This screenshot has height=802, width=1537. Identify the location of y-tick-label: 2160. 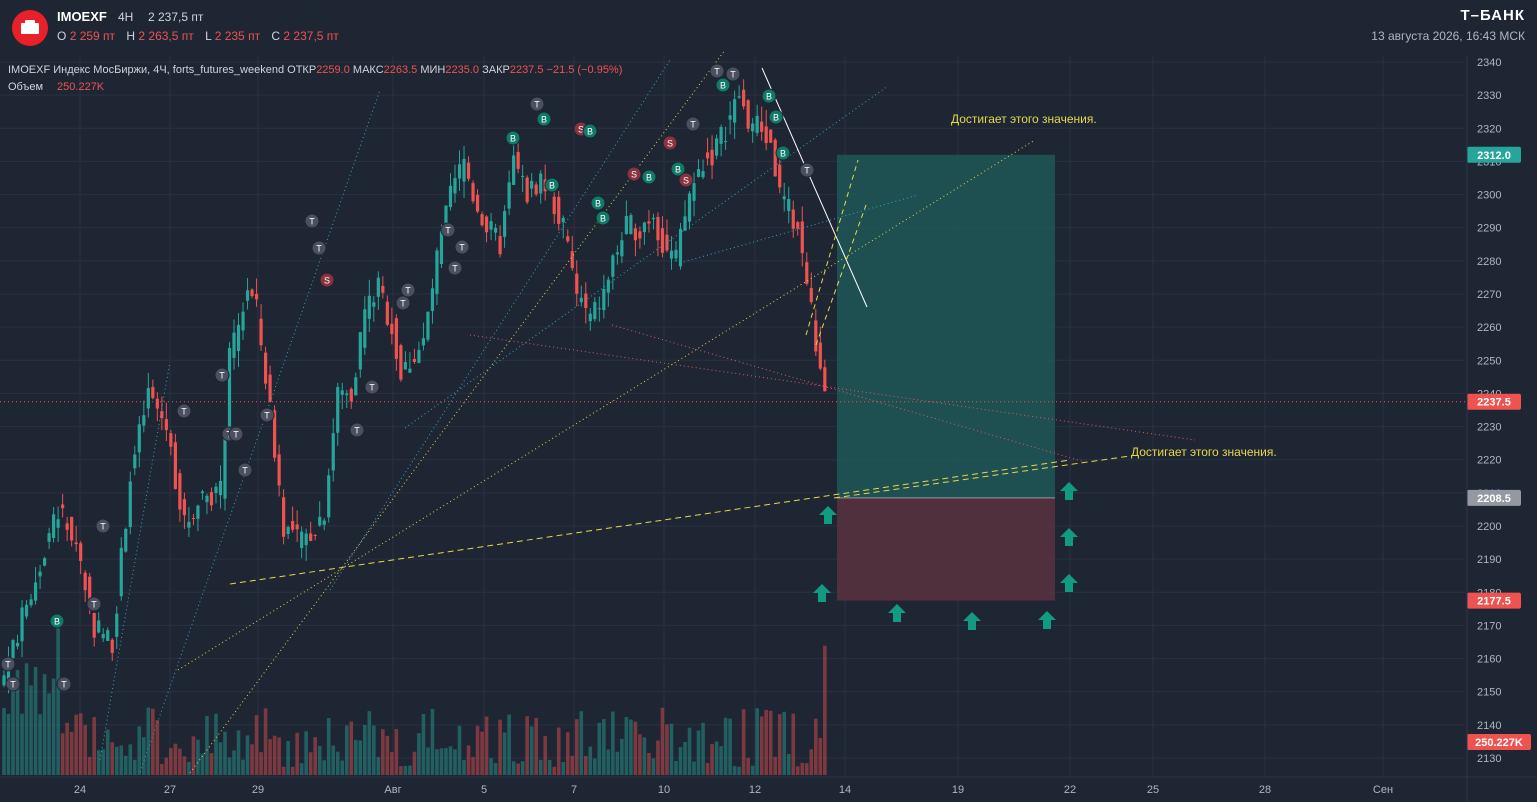
(1489, 660).